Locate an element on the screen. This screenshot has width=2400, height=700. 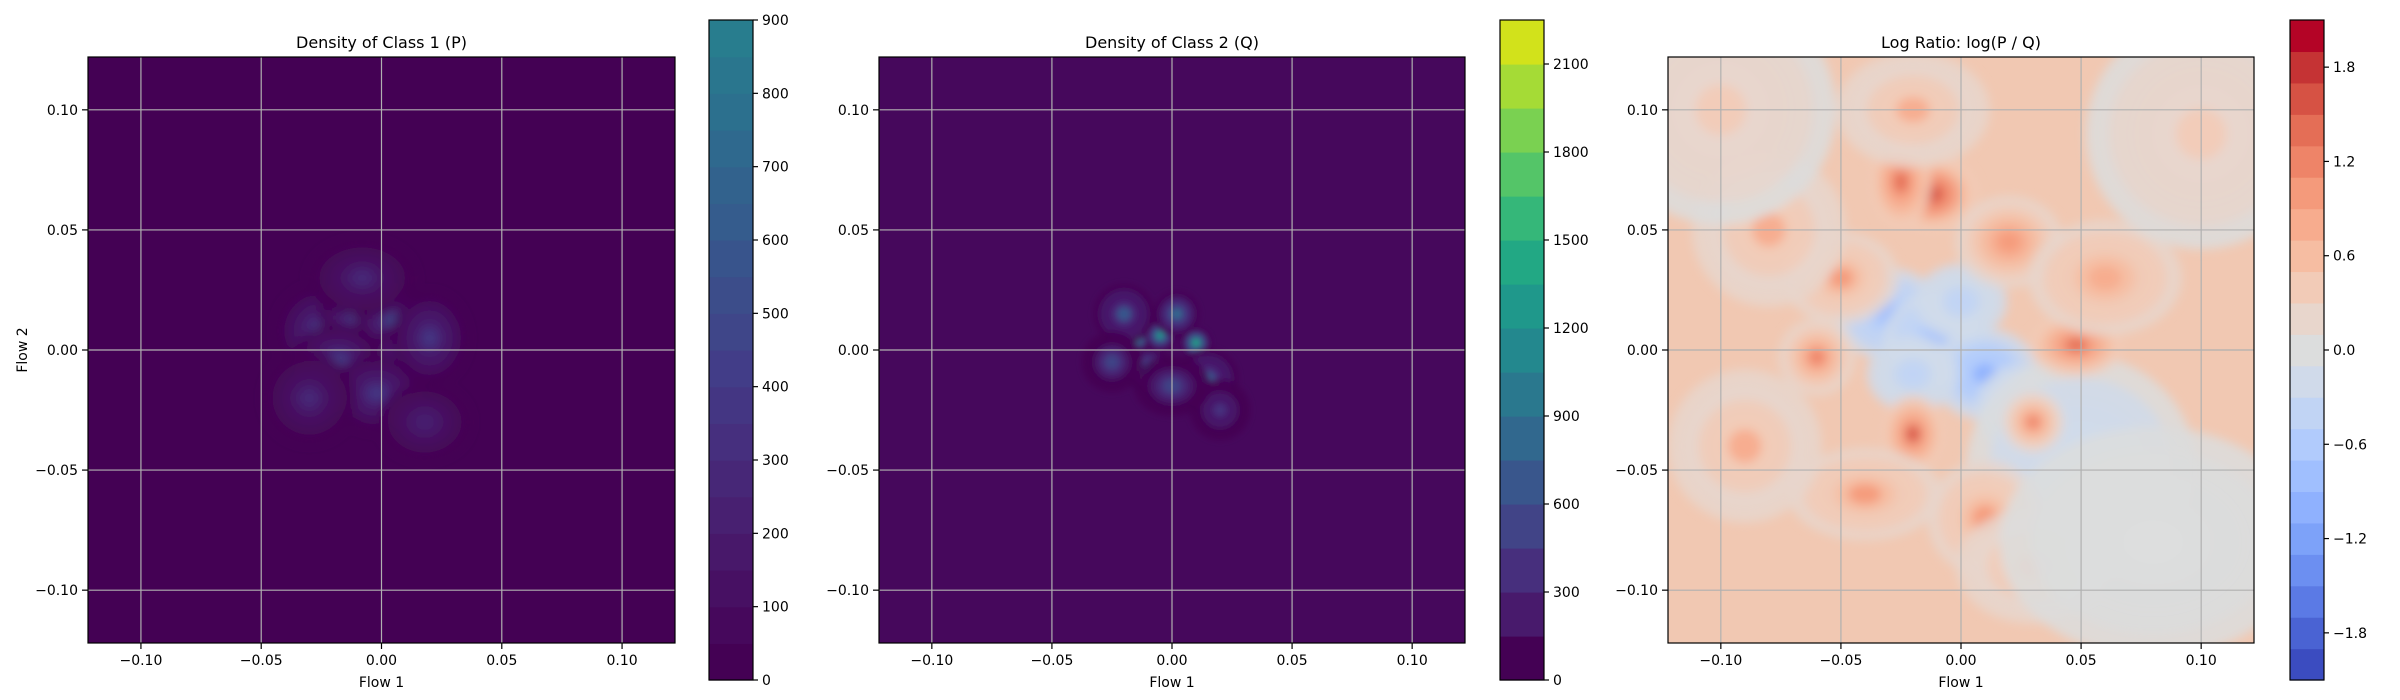
colorbar-frame is located at coordinates (731, 350).